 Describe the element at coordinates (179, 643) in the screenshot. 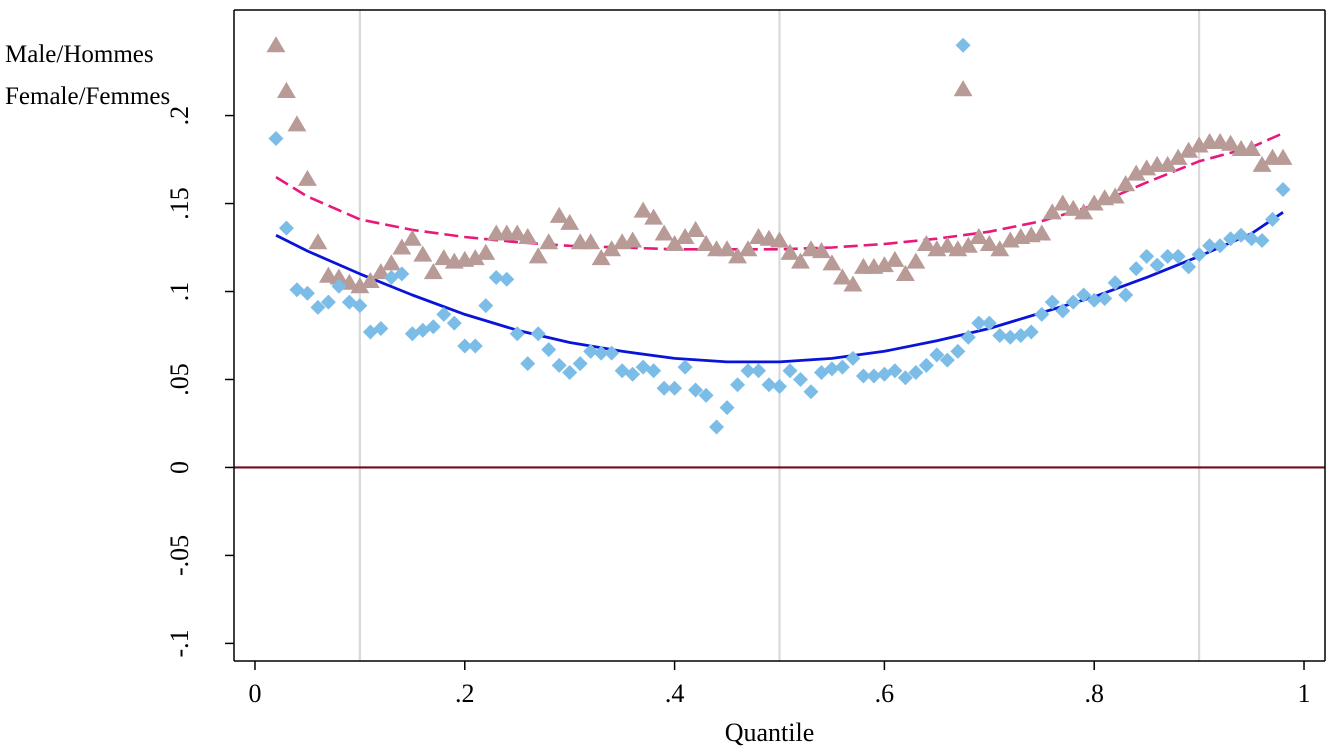

I see `y-tick-label-0: -.1` at that location.